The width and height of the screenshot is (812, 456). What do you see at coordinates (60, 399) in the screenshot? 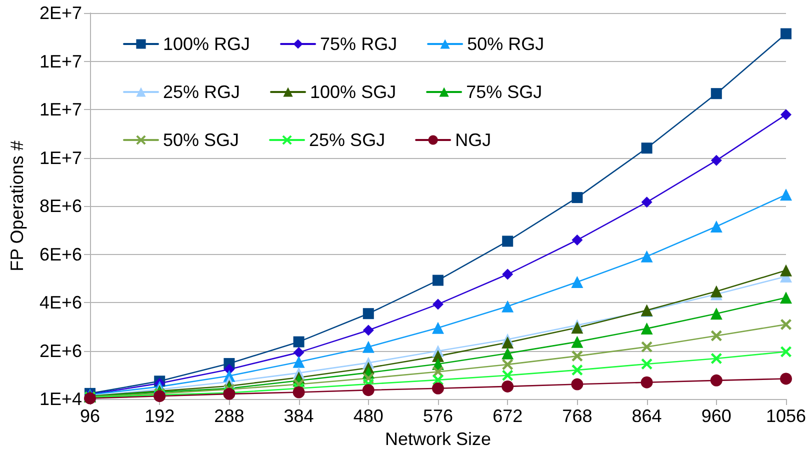
I see `y-tick-label: 1E+4` at bounding box center [60, 399].